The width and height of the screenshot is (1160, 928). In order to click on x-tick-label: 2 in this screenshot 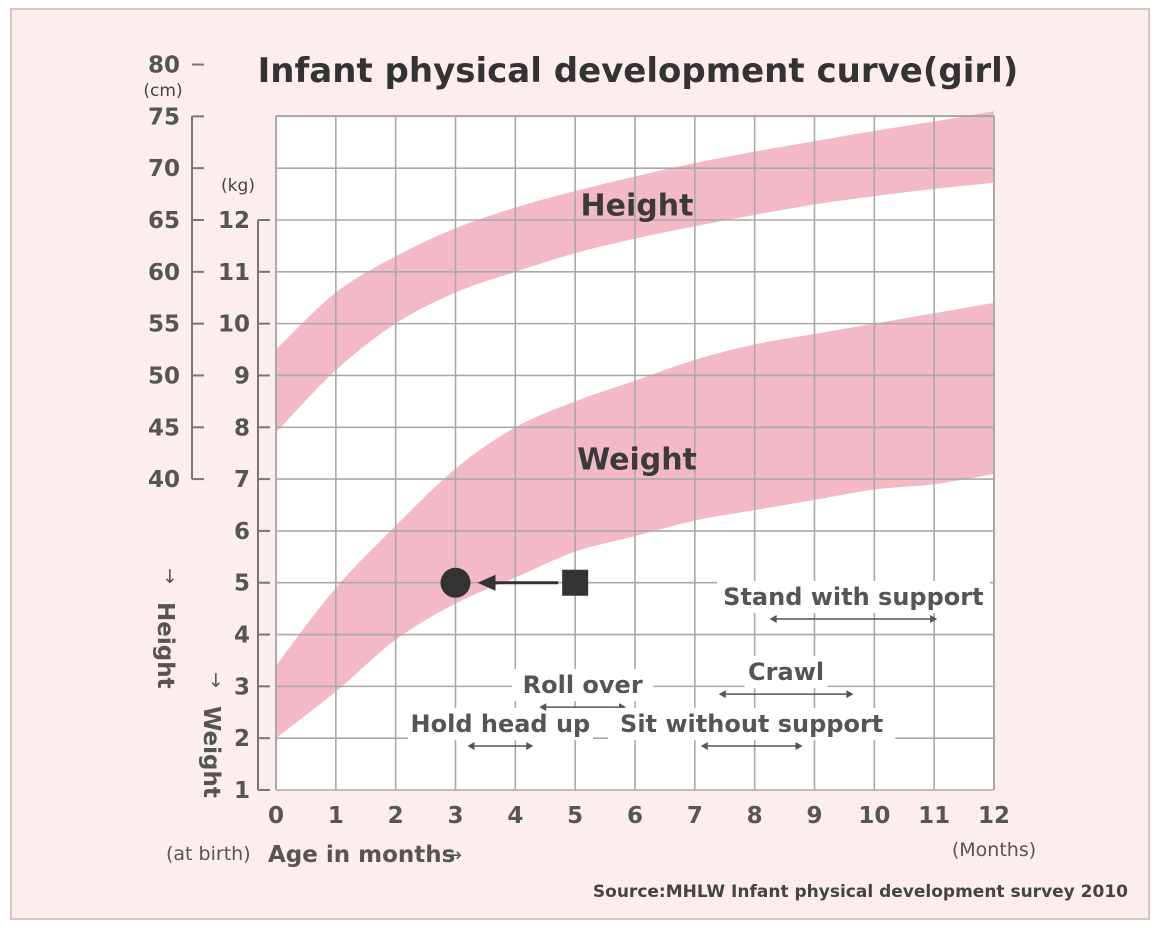, I will do `click(396, 816)`.